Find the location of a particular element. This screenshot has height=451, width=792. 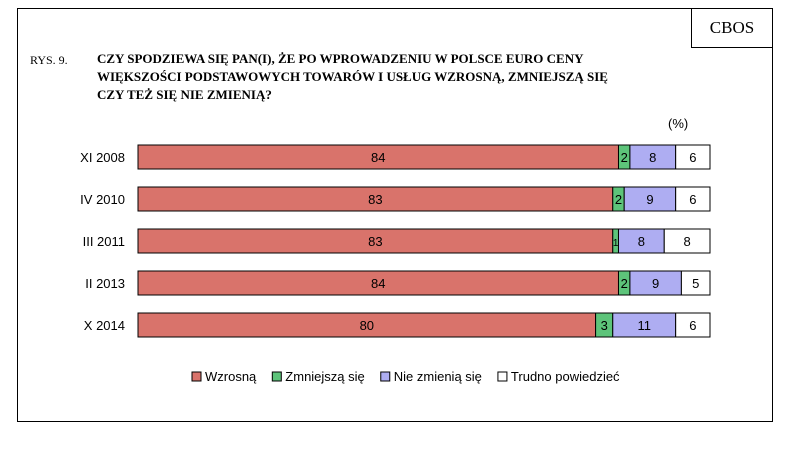

data-label: 11 is located at coordinates (644, 325).